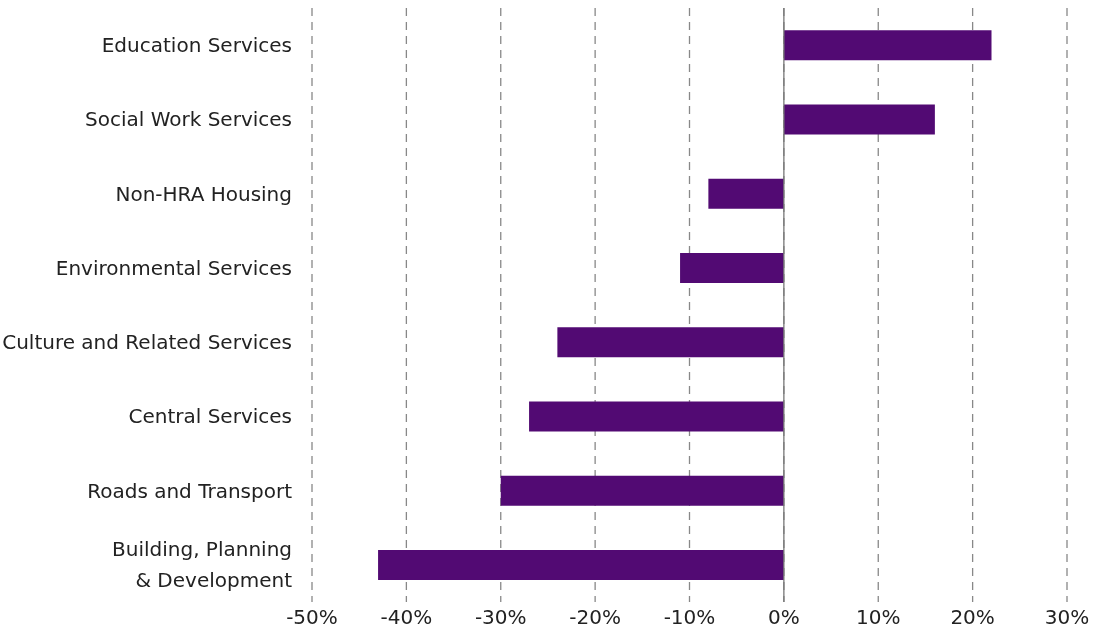 The width and height of the screenshot is (1094, 634). Describe the element at coordinates (147, 342) in the screenshot. I see `y-tick-label: Culture and Related Services` at that location.